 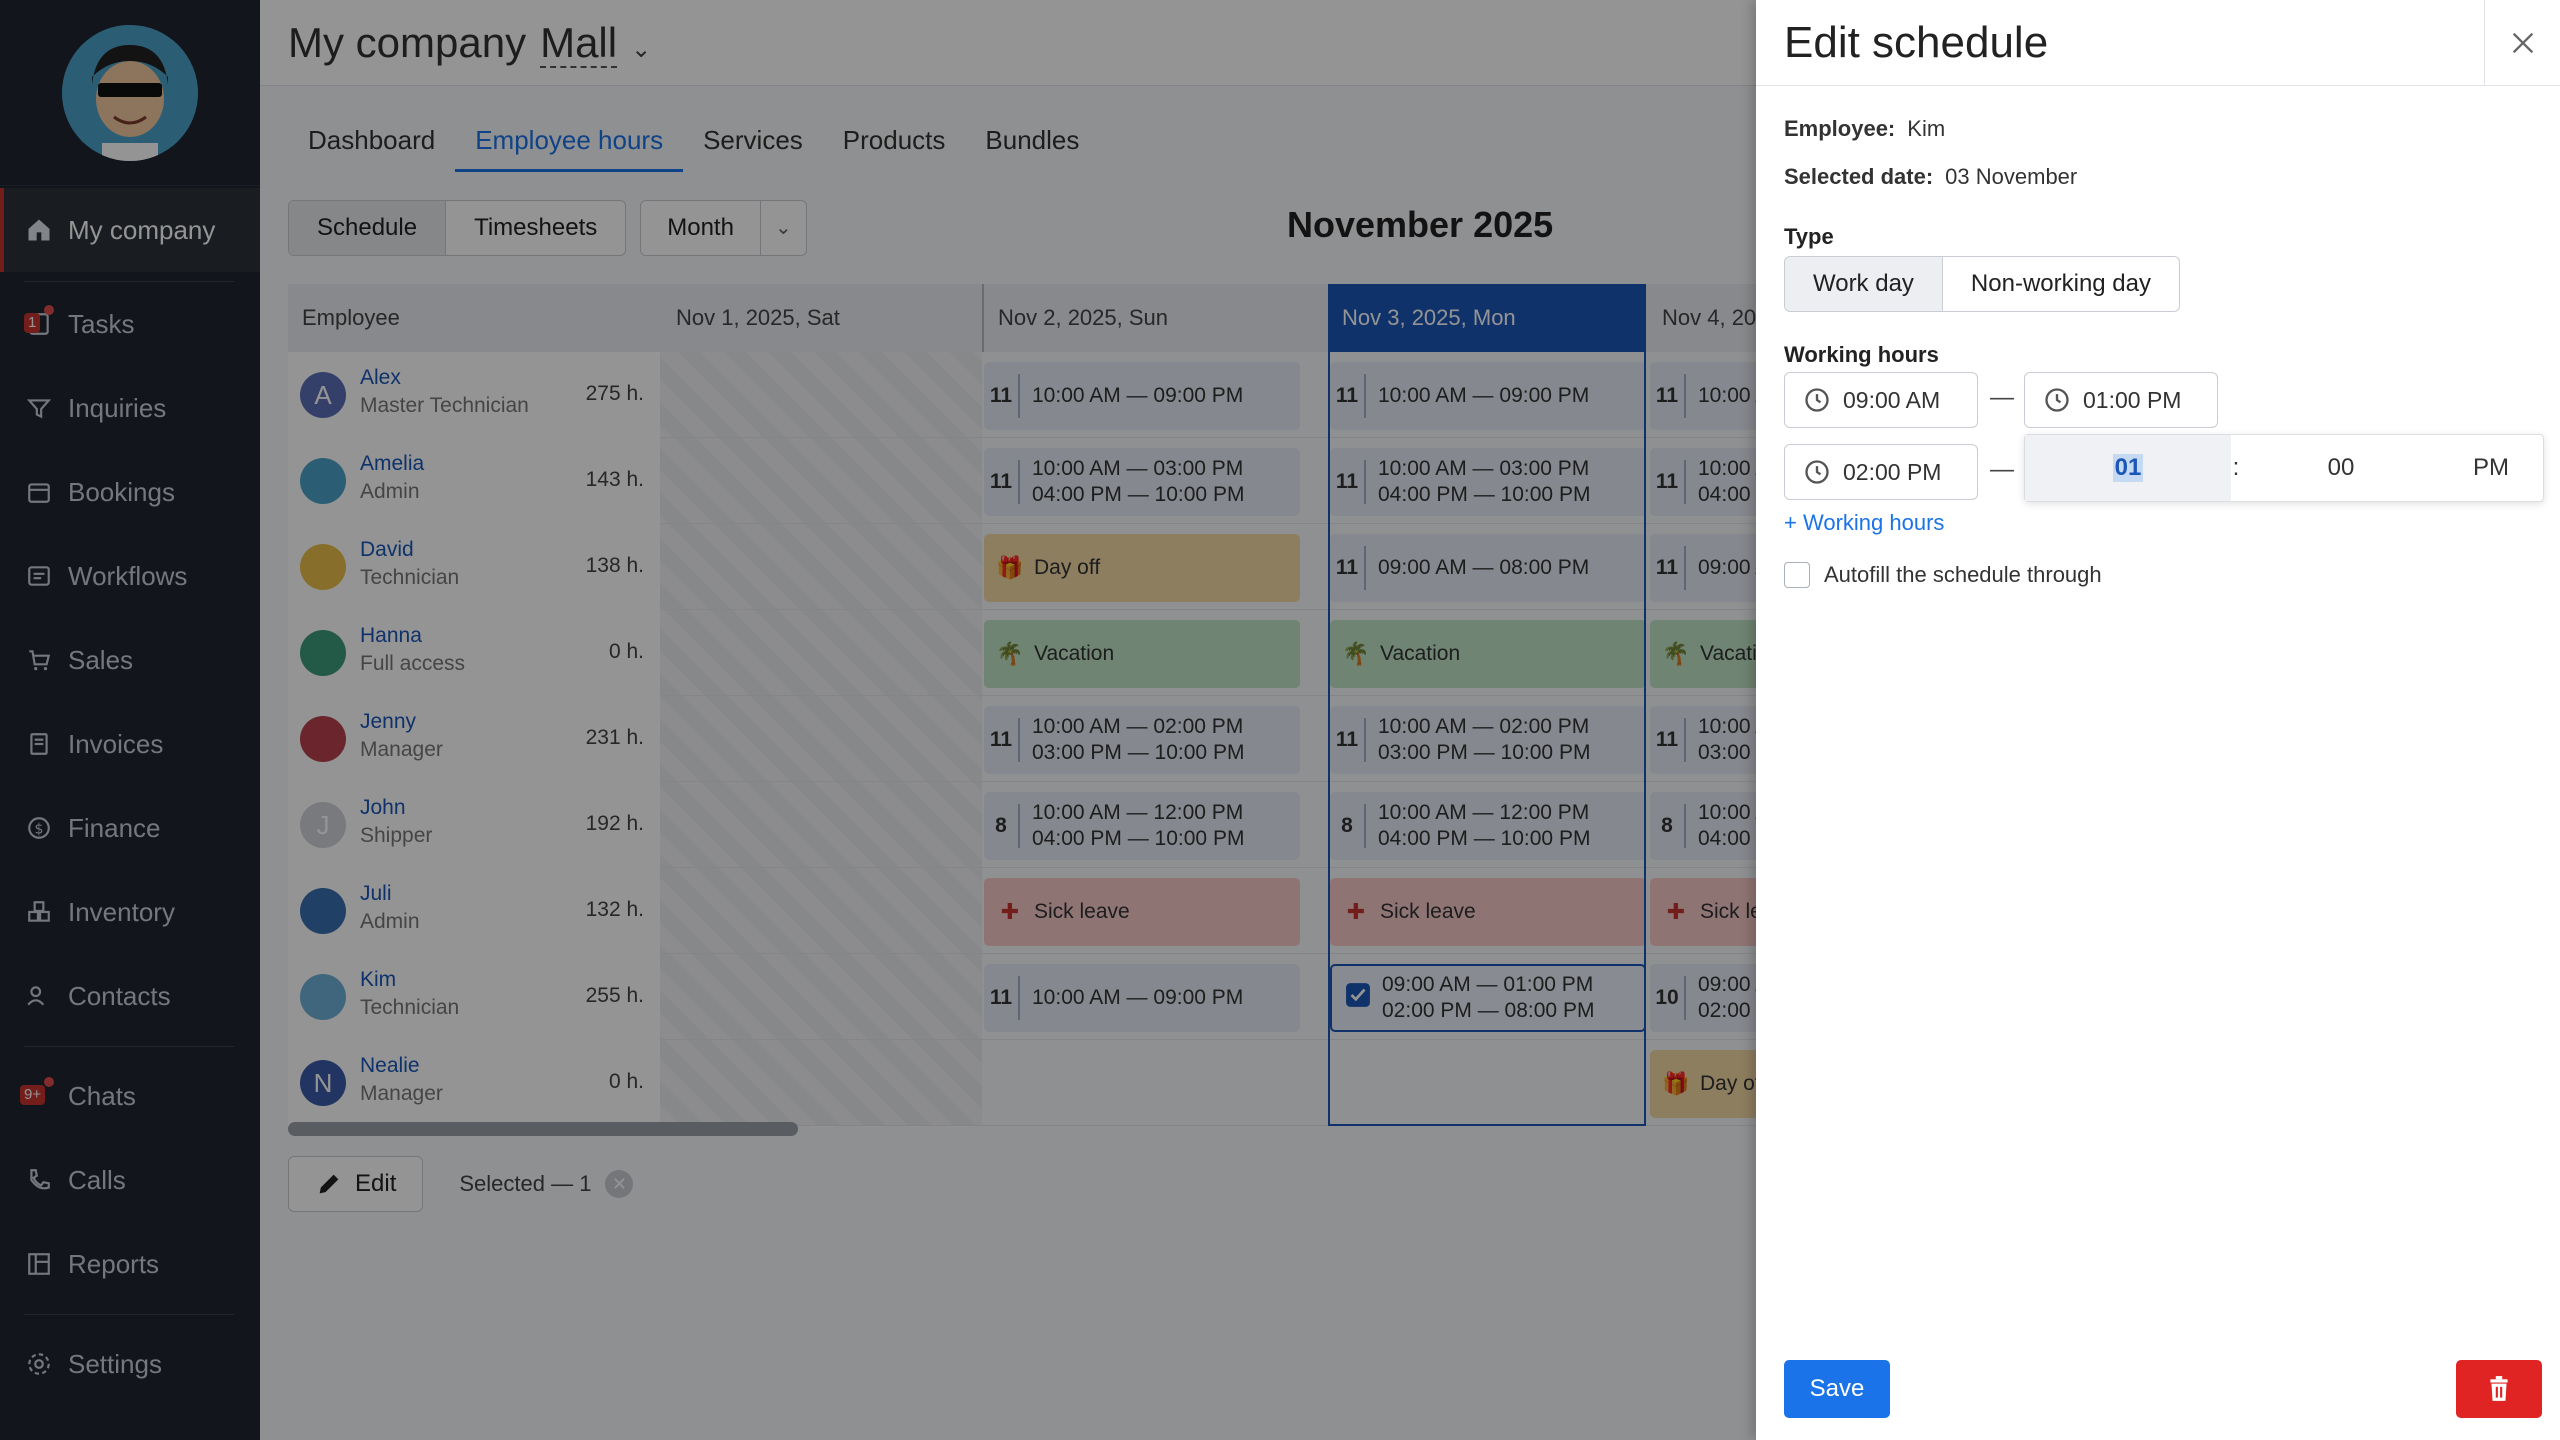 What do you see at coordinates (1881, 400) in the screenshot?
I see `range1-start-input: 09:00 AM` at bounding box center [1881, 400].